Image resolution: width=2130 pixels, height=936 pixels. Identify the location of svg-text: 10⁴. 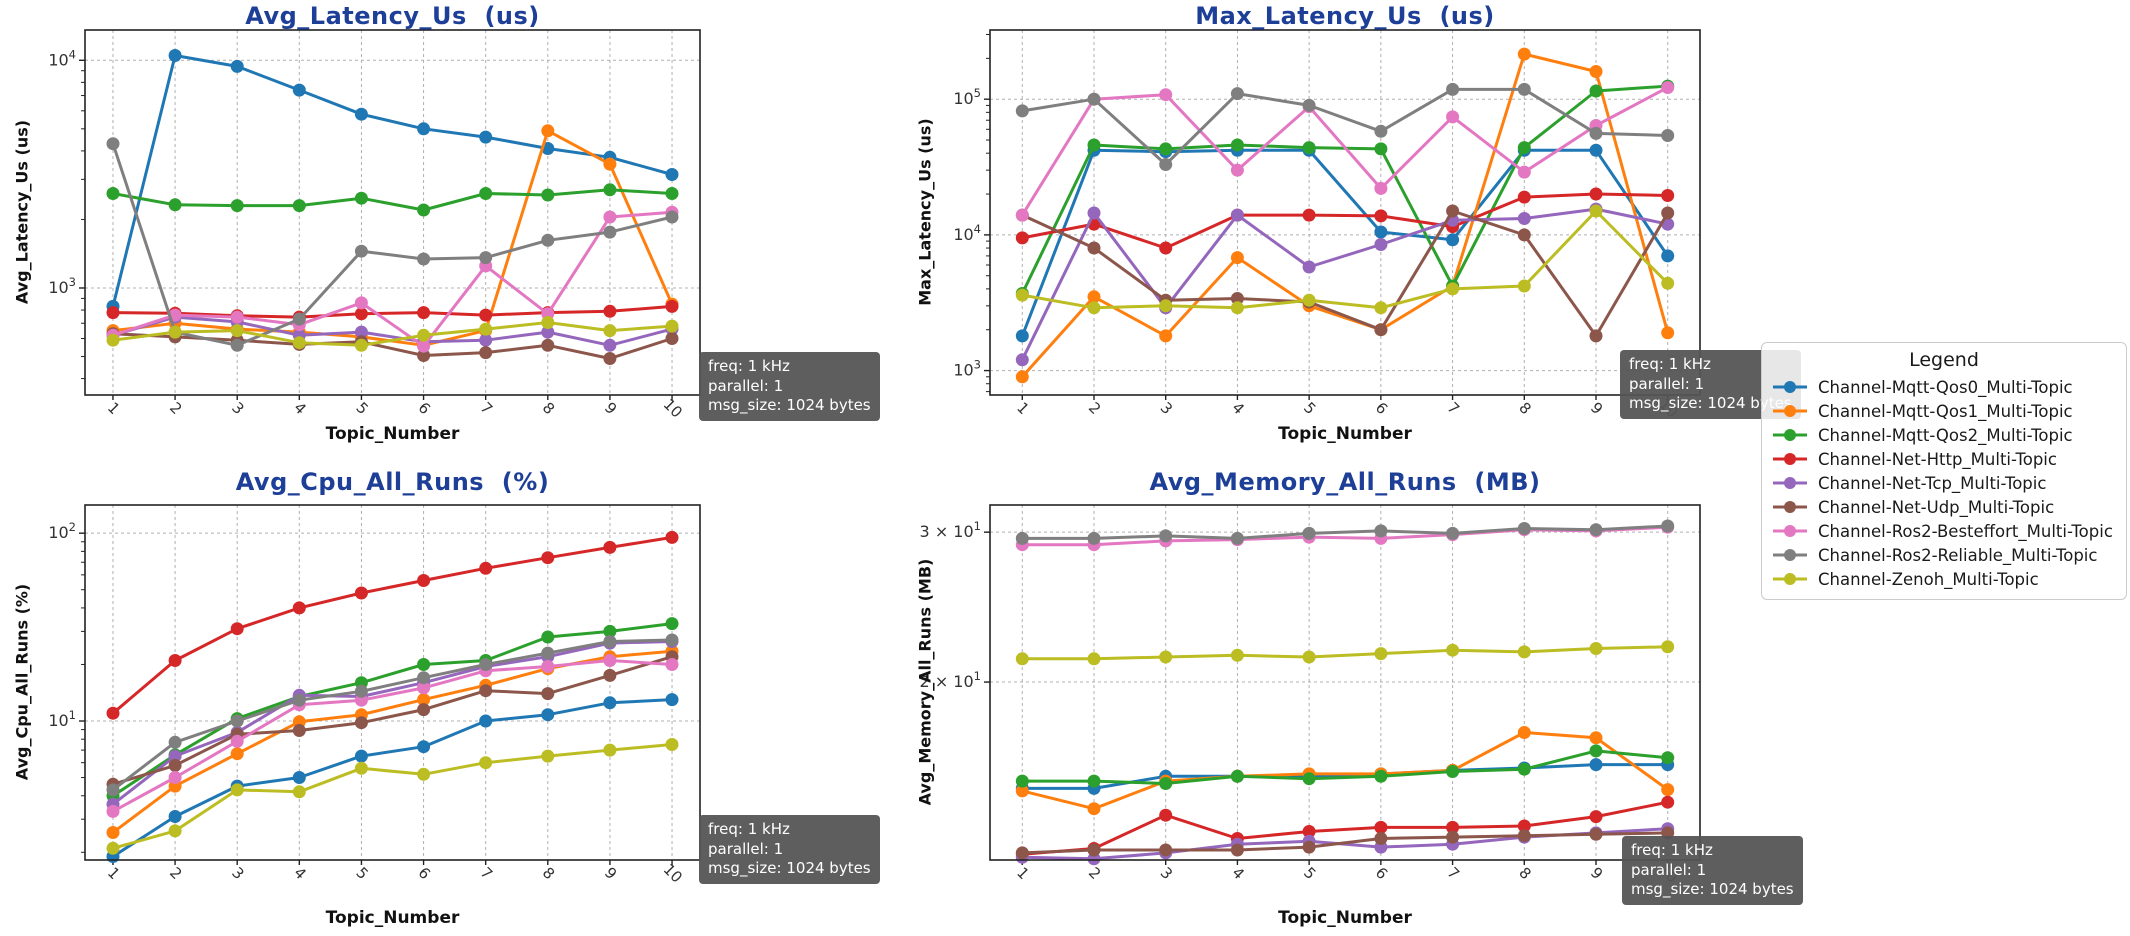
(62, 58).